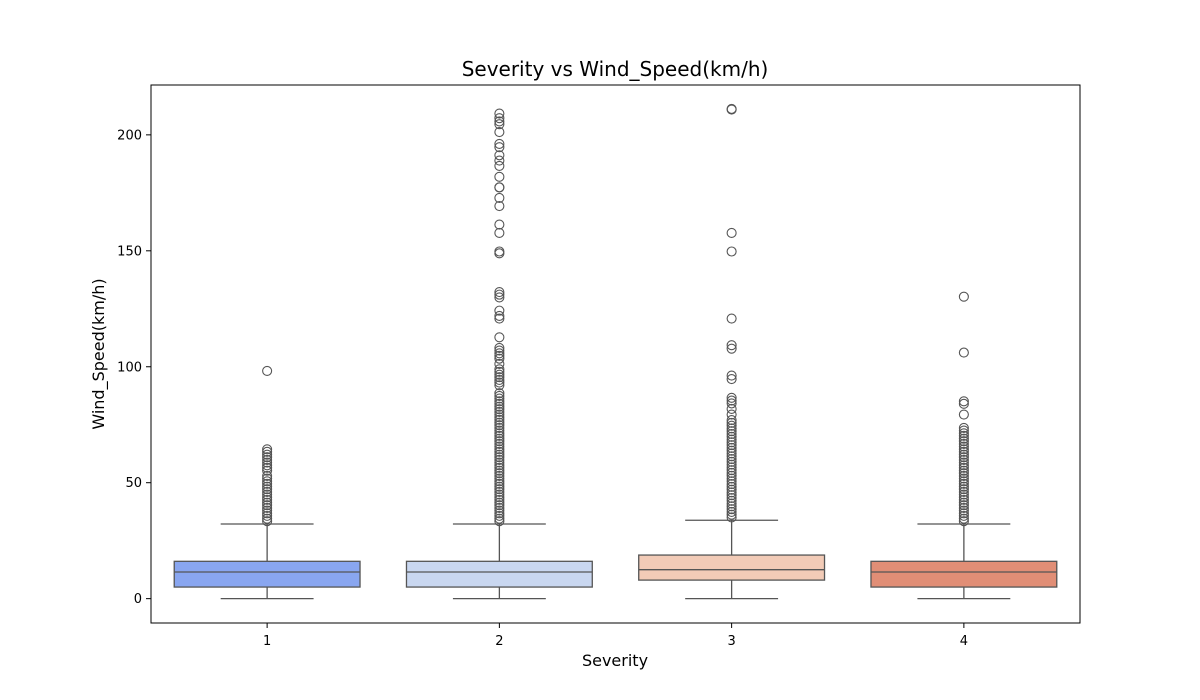 This screenshot has height=700, width=1200. I want to click on x-axis-label: Severity, so click(615, 660).